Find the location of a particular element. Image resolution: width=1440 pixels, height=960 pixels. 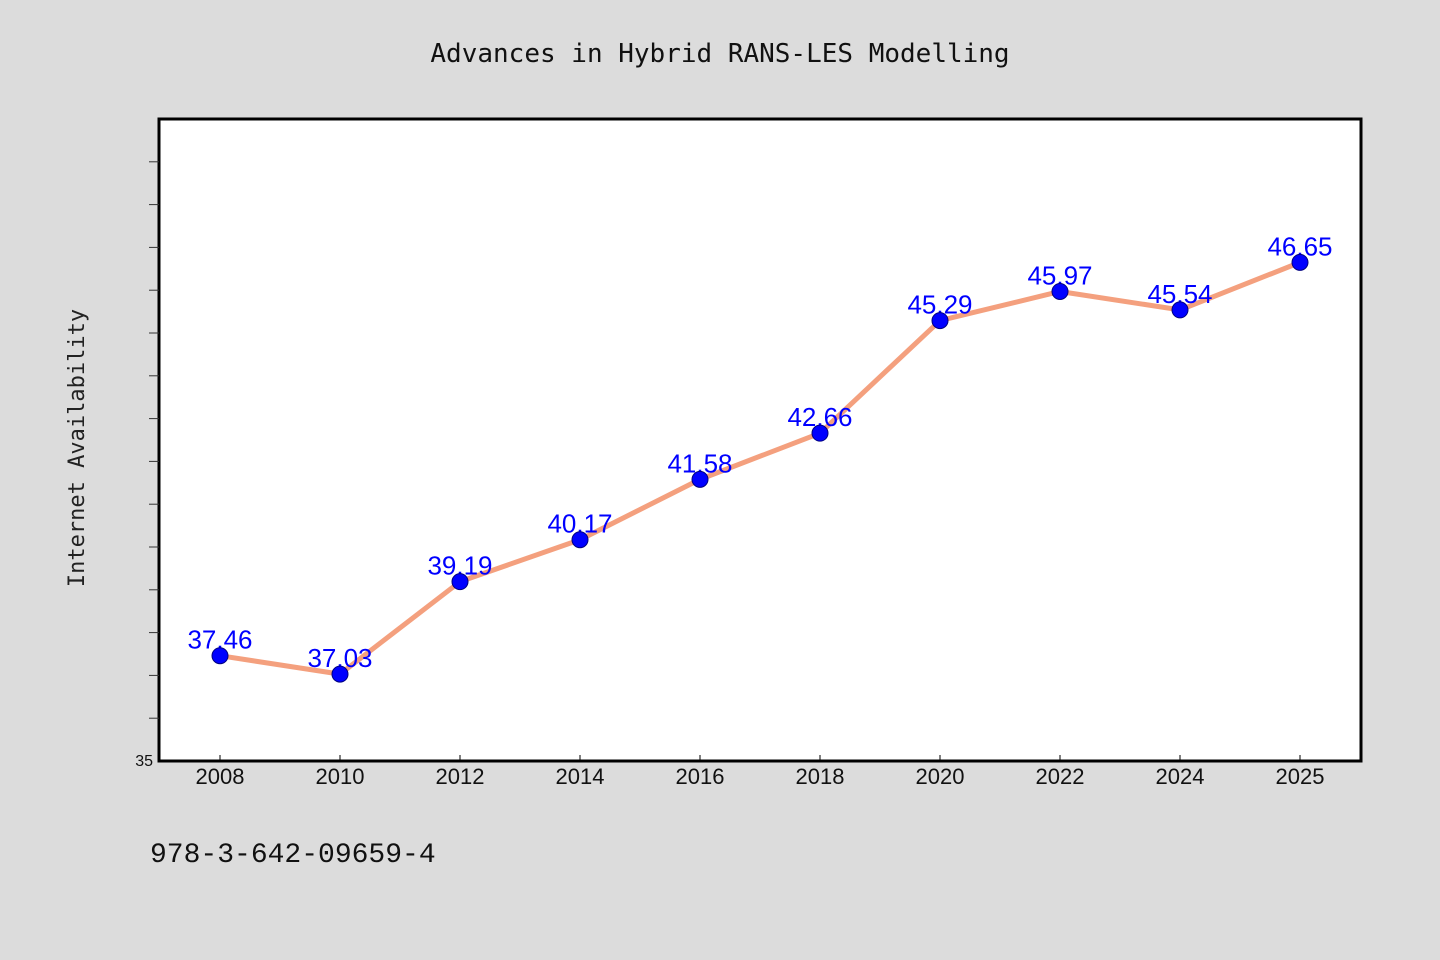

x-tick-label: 2022 is located at coordinates (1060, 776).